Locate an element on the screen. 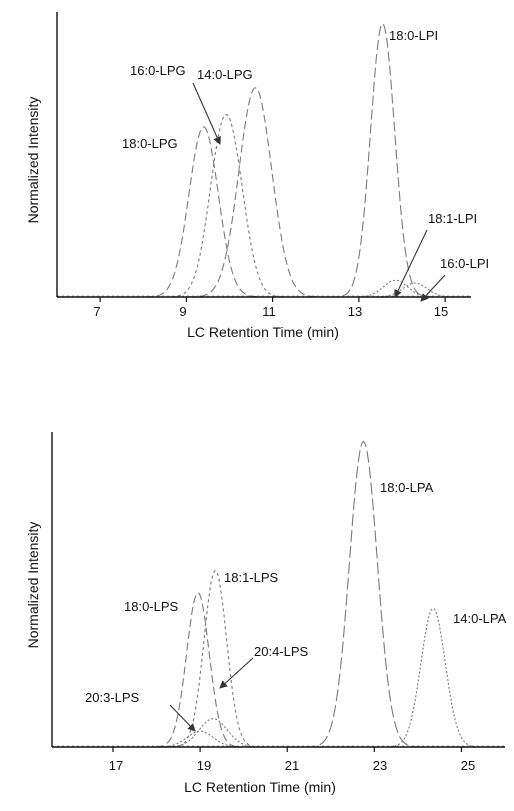 The image size is (514, 811). top-x-tick-label: 11 is located at coordinates (269, 311).